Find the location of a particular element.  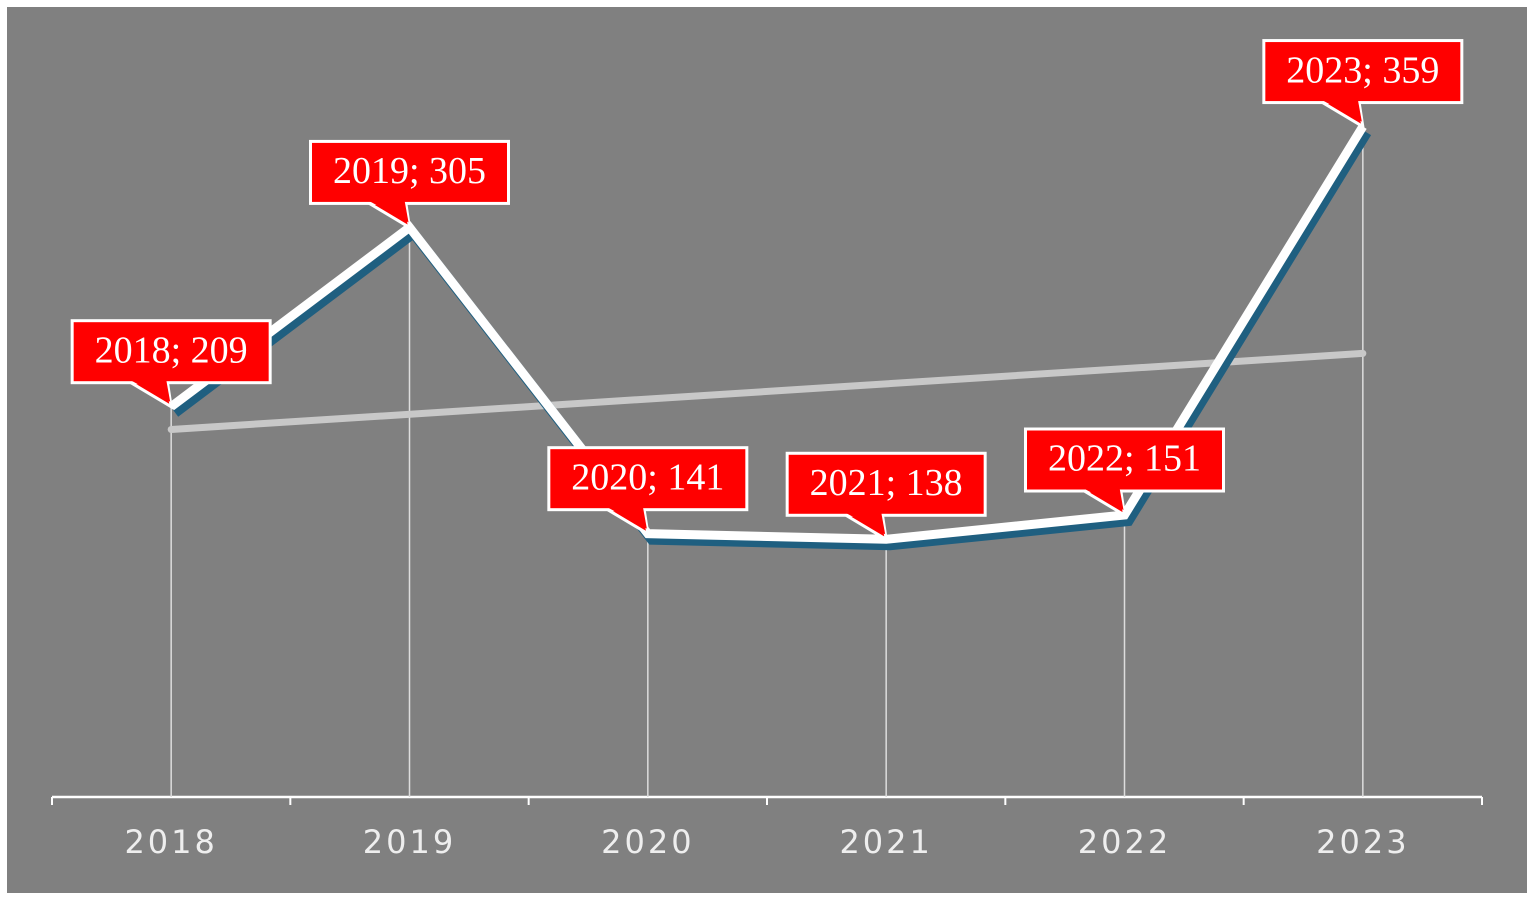

x-tick-label: 2022 is located at coordinates (1124, 842).